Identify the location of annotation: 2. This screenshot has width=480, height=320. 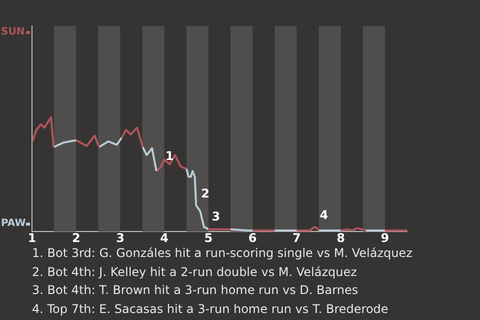
(205, 193).